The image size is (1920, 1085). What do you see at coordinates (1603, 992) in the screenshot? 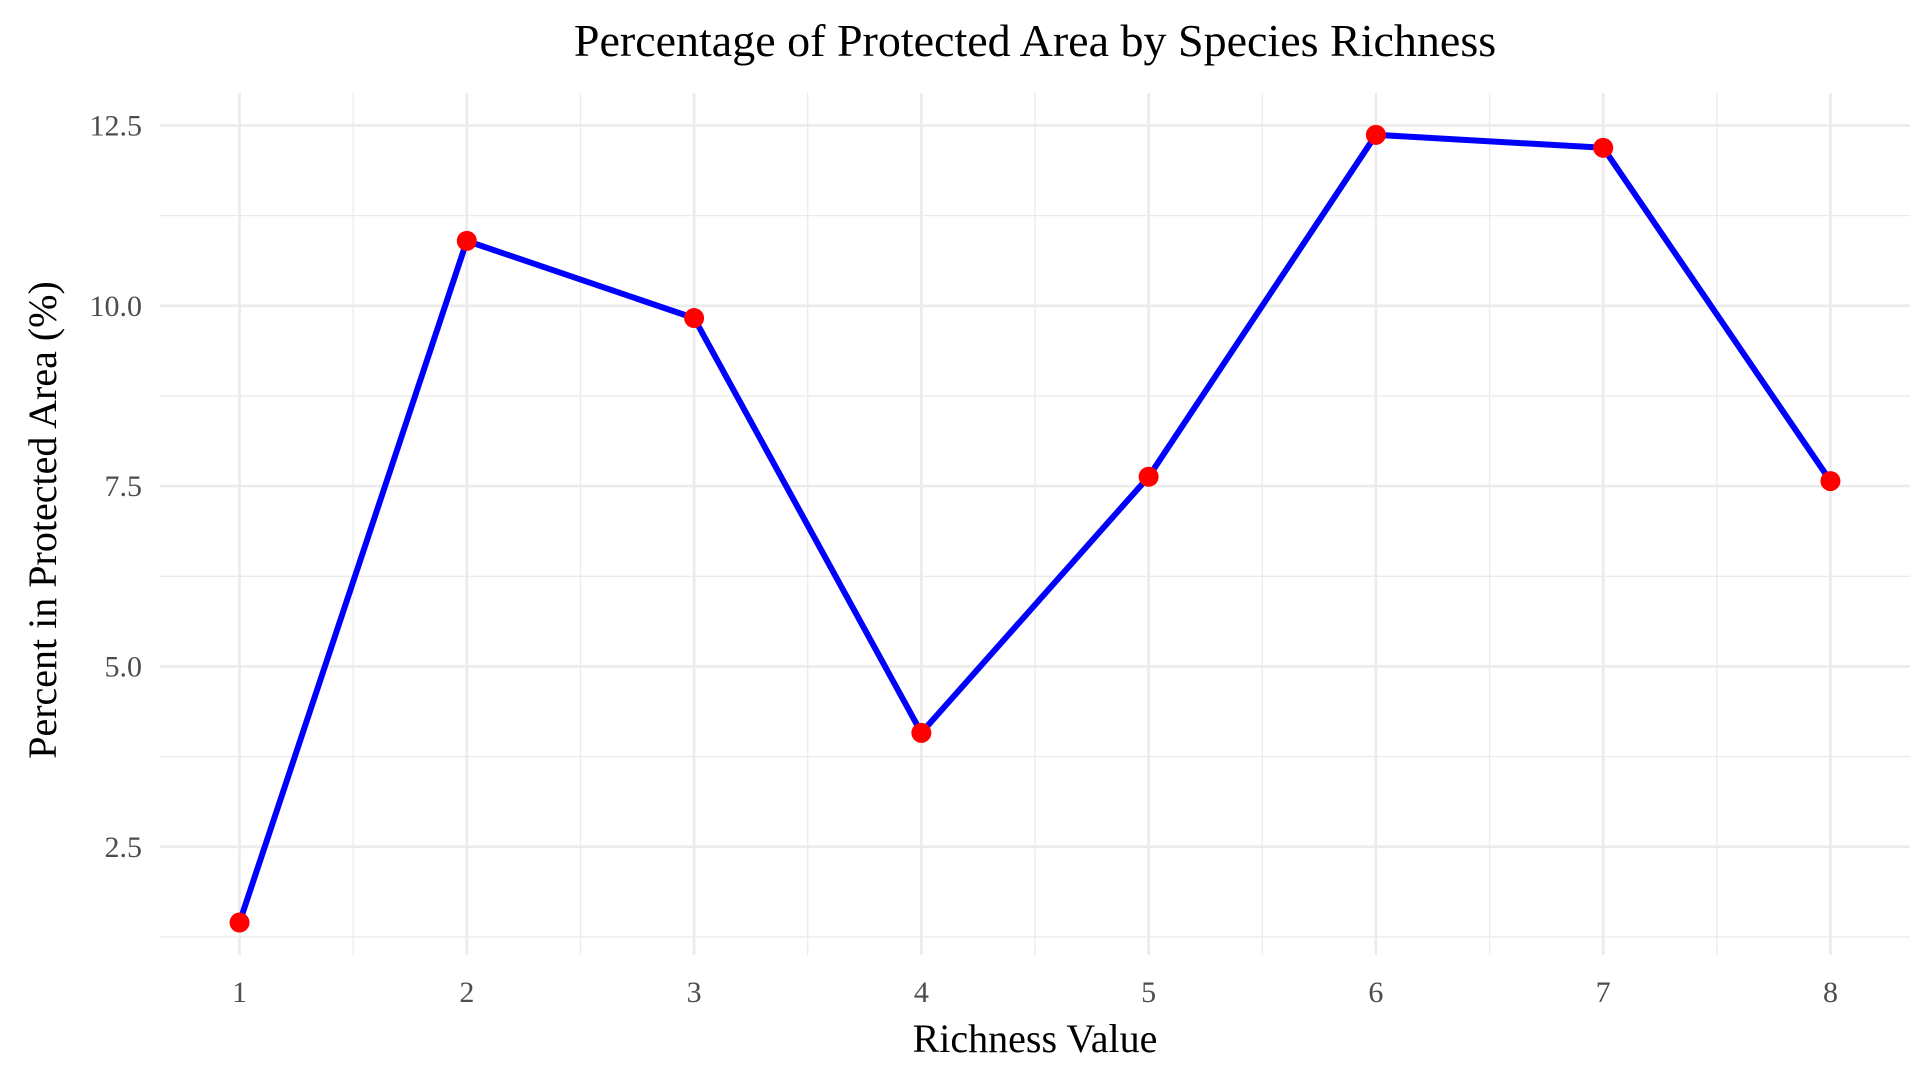
I see `x-tick-label: 7` at bounding box center [1603, 992].